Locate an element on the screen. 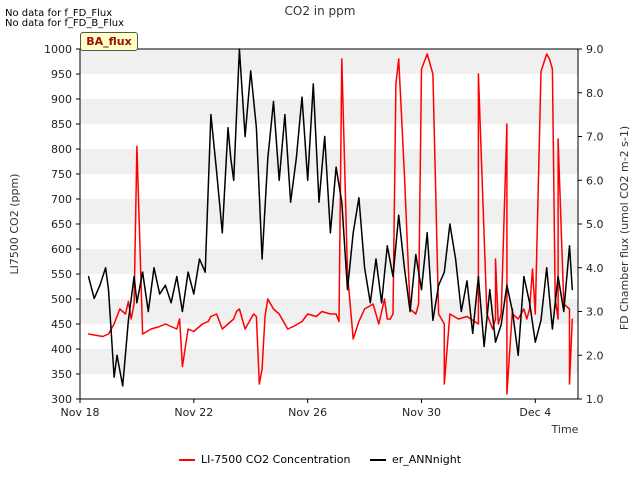 This screenshot has height=480, width=640. y-axis-right: 1.0 2.0 3.0 4.0 5.0 6.0 7.0 8.0 9.0 is located at coordinates (591, 224).